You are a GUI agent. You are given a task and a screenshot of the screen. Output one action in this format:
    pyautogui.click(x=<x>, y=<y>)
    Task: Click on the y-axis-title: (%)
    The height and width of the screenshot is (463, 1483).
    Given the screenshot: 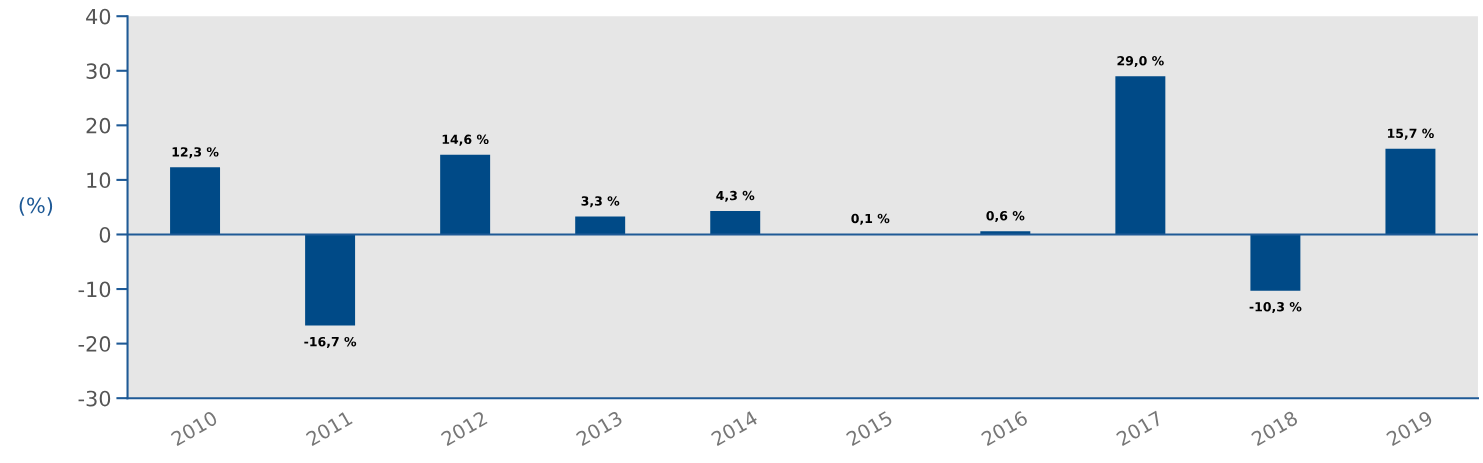 What is the action you would take?
    pyautogui.click(x=36, y=206)
    